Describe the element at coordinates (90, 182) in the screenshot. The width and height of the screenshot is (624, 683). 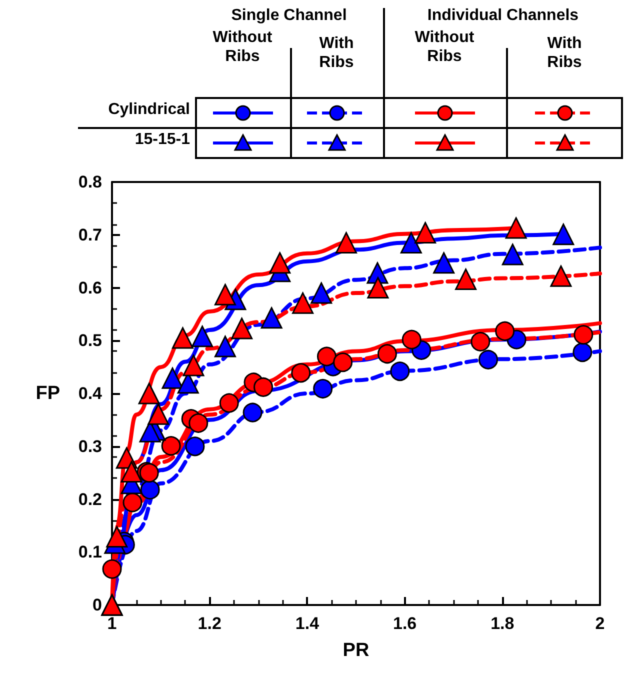
I see `y-tick-label: 0.8` at that location.